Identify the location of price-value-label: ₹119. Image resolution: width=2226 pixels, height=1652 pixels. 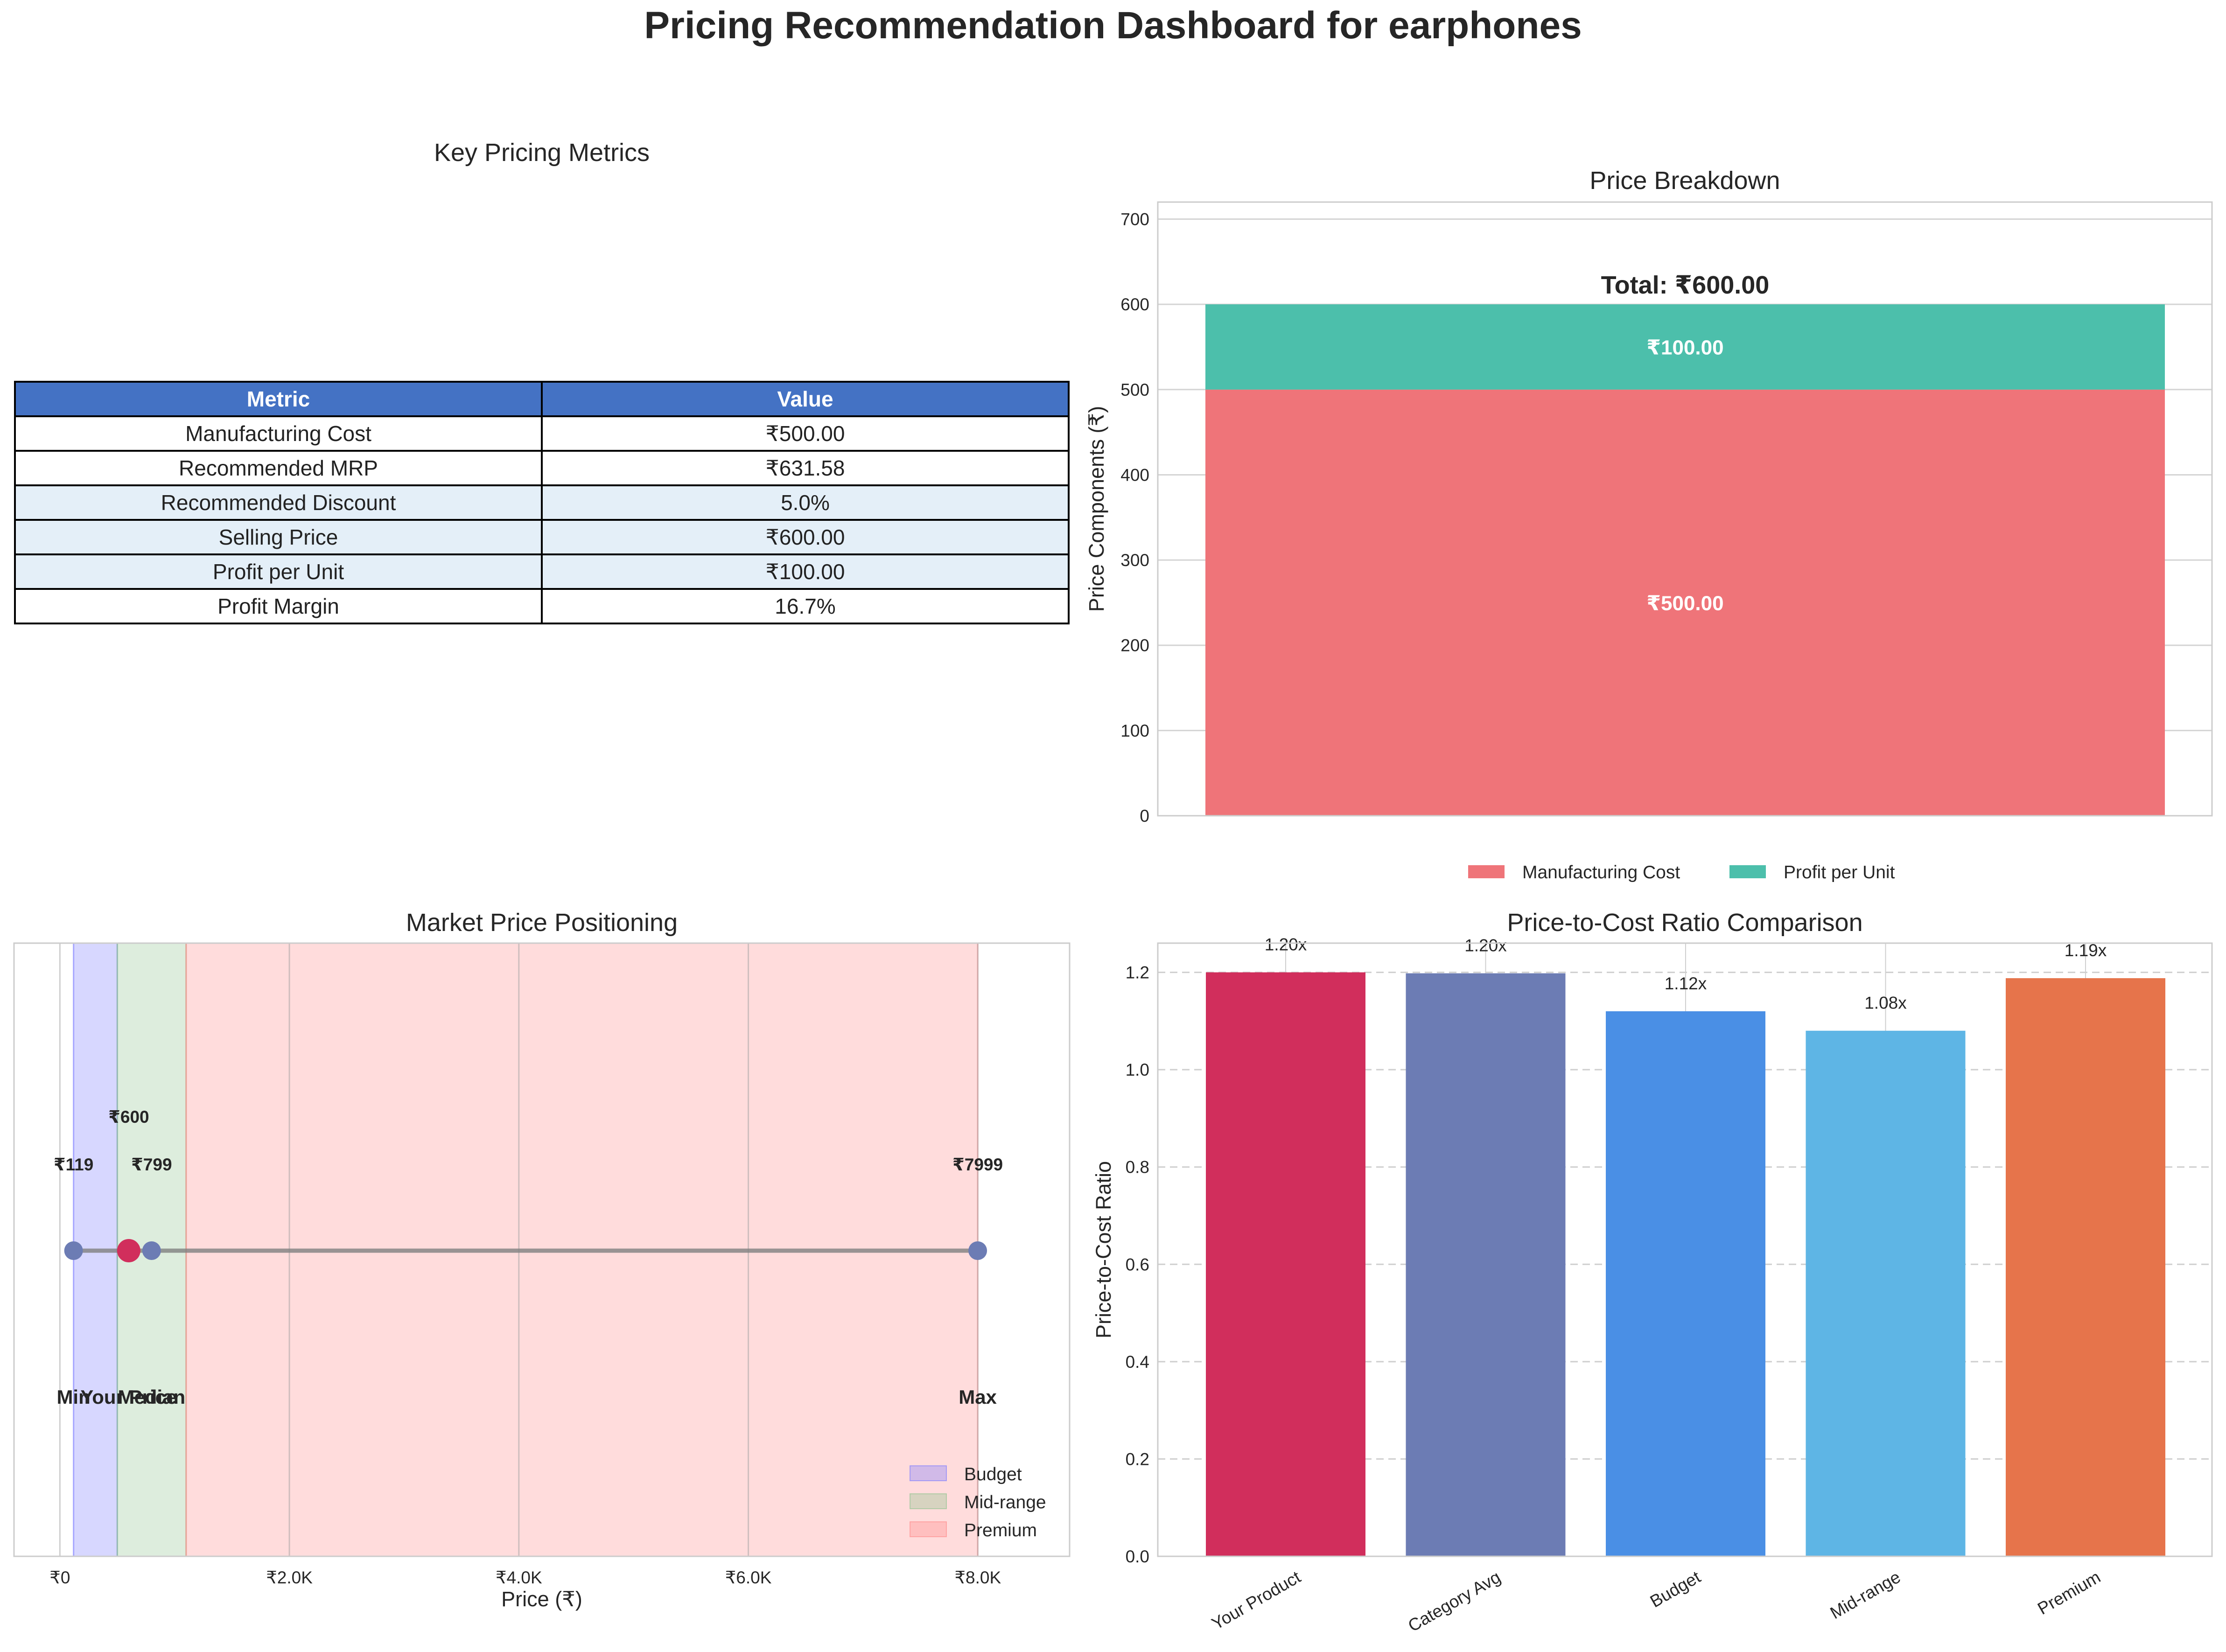
(73, 1164).